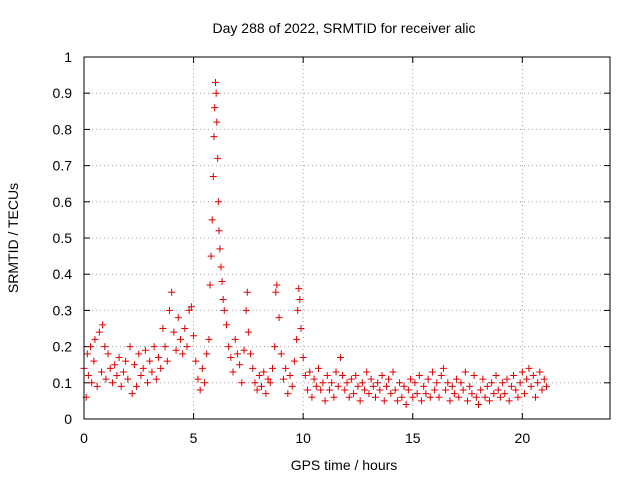 Image resolution: width=640 pixels, height=480 pixels. I want to click on y-axis-label: SRMTID / TECUs, so click(13, 238).